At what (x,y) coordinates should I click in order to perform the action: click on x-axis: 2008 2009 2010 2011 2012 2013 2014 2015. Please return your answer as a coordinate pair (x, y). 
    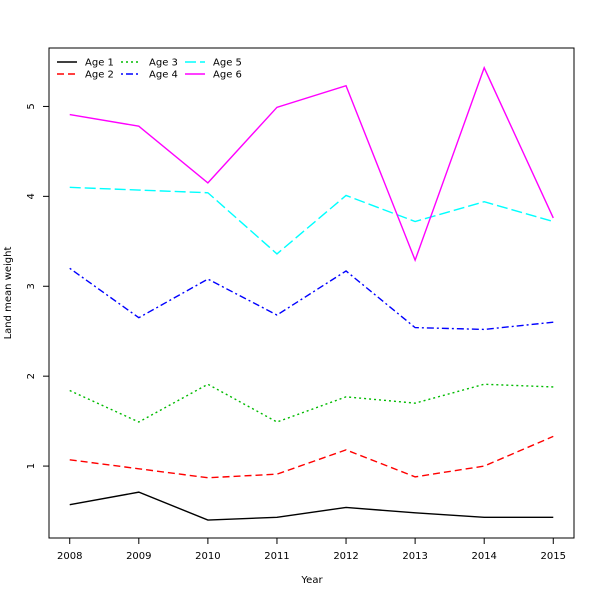
    Looking at the image, I should click on (311, 550).